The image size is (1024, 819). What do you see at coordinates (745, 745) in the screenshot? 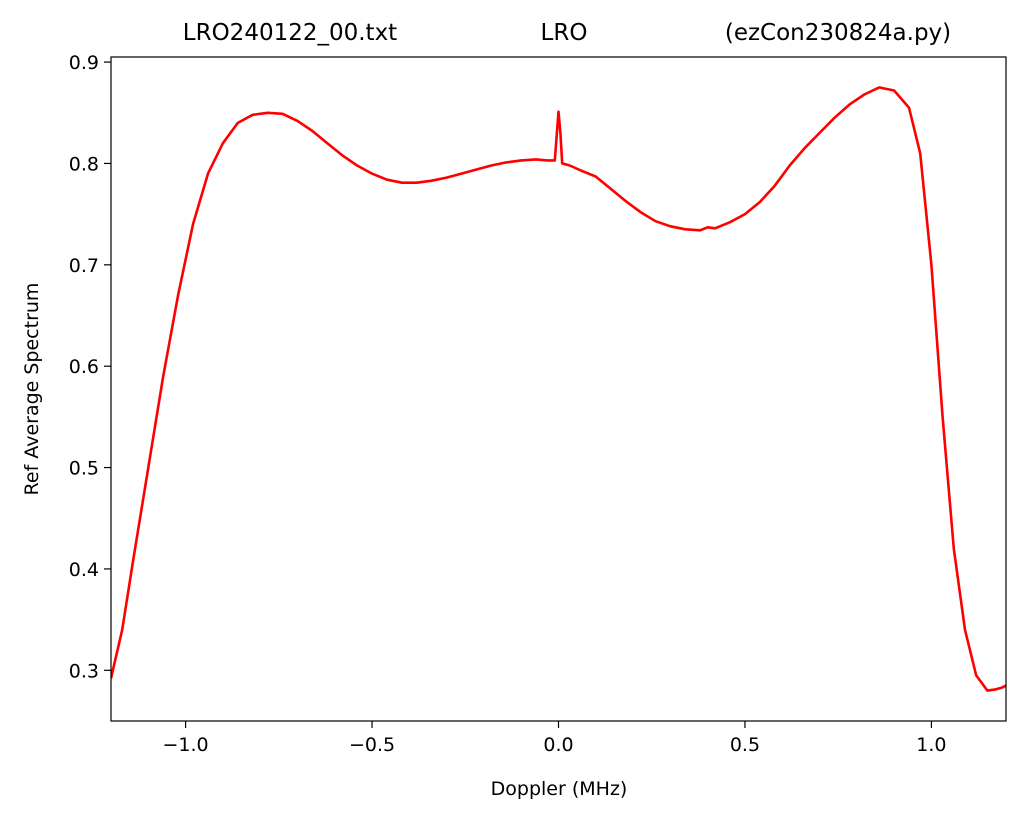
I see `x-tick-label: 0.5` at bounding box center [745, 745].